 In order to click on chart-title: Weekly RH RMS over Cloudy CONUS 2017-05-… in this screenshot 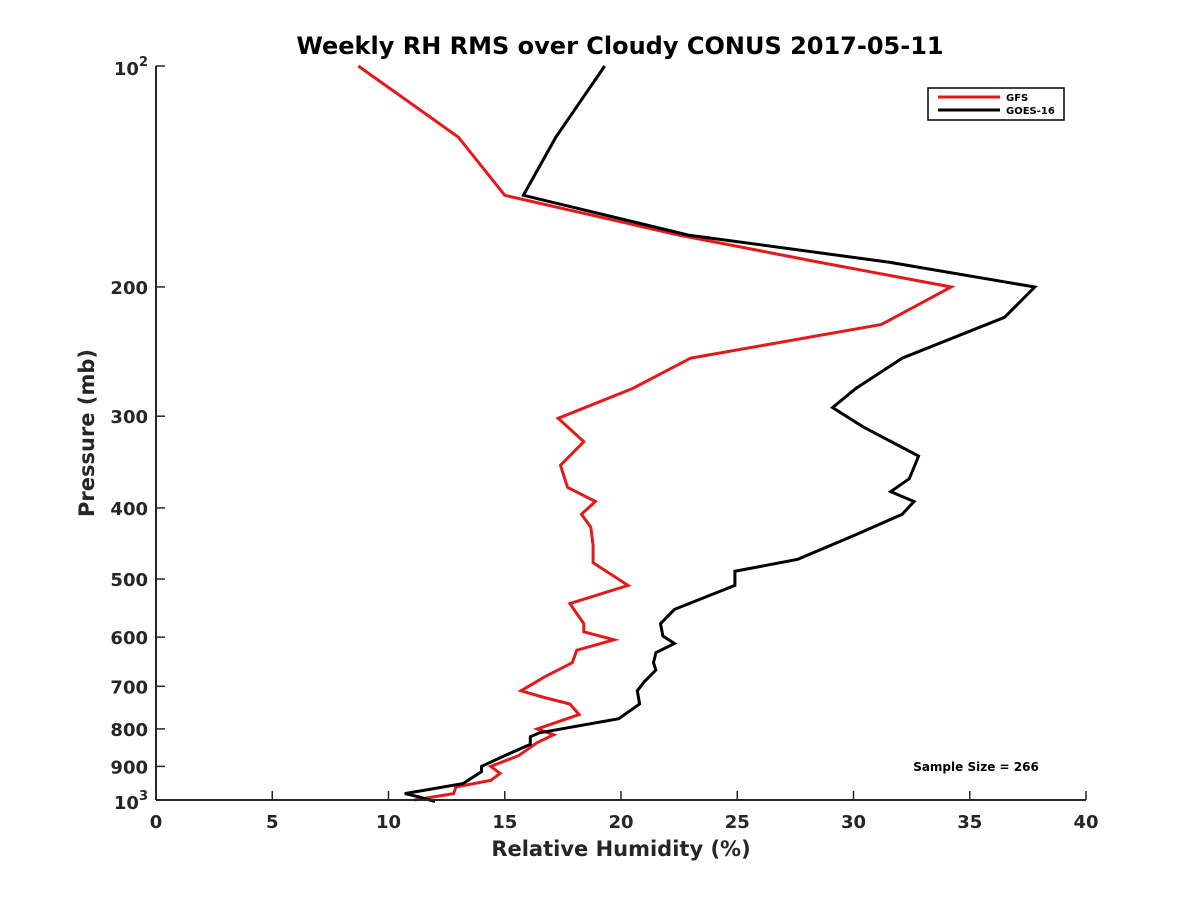, I will do `click(619, 46)`.